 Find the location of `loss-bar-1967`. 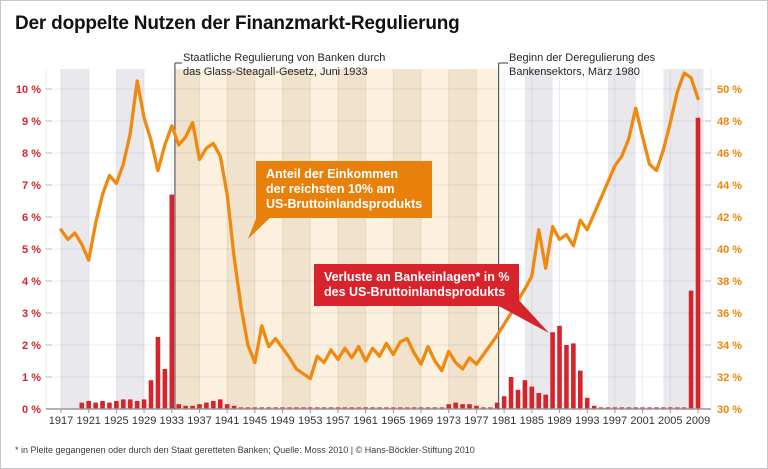

loss-bar-1967 is located at coordinates (407, 408).